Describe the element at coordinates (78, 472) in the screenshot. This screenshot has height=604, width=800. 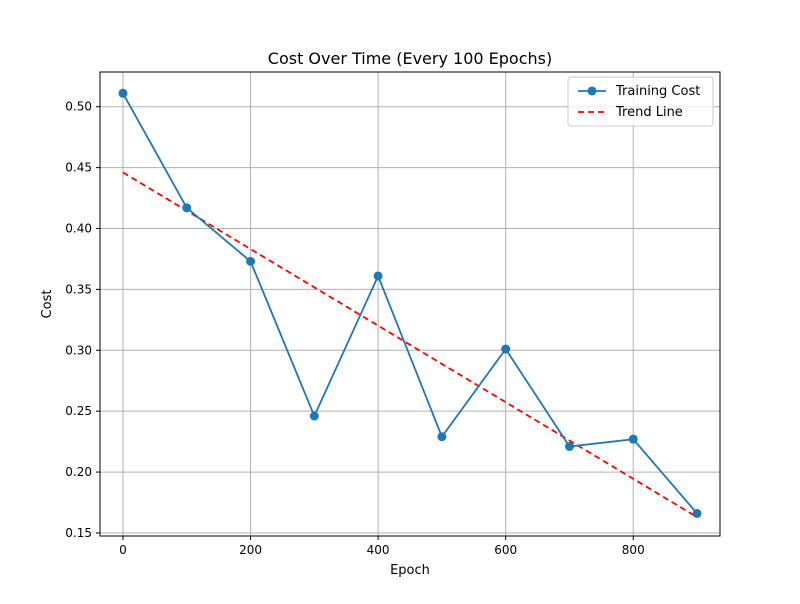
I see `y-tick-label: 0.20` at that location.